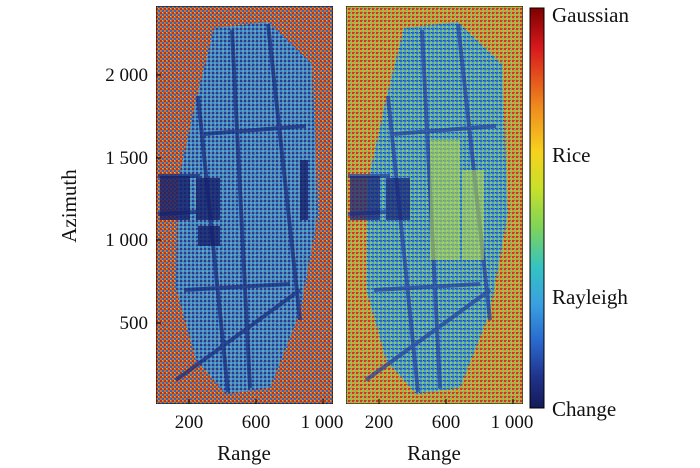 This screenshot has height=468, width=700. Describe the element at coordinates (590, 15) in the screenshot. I see `colorbar-label-gaussian: Gaussian` at that location.